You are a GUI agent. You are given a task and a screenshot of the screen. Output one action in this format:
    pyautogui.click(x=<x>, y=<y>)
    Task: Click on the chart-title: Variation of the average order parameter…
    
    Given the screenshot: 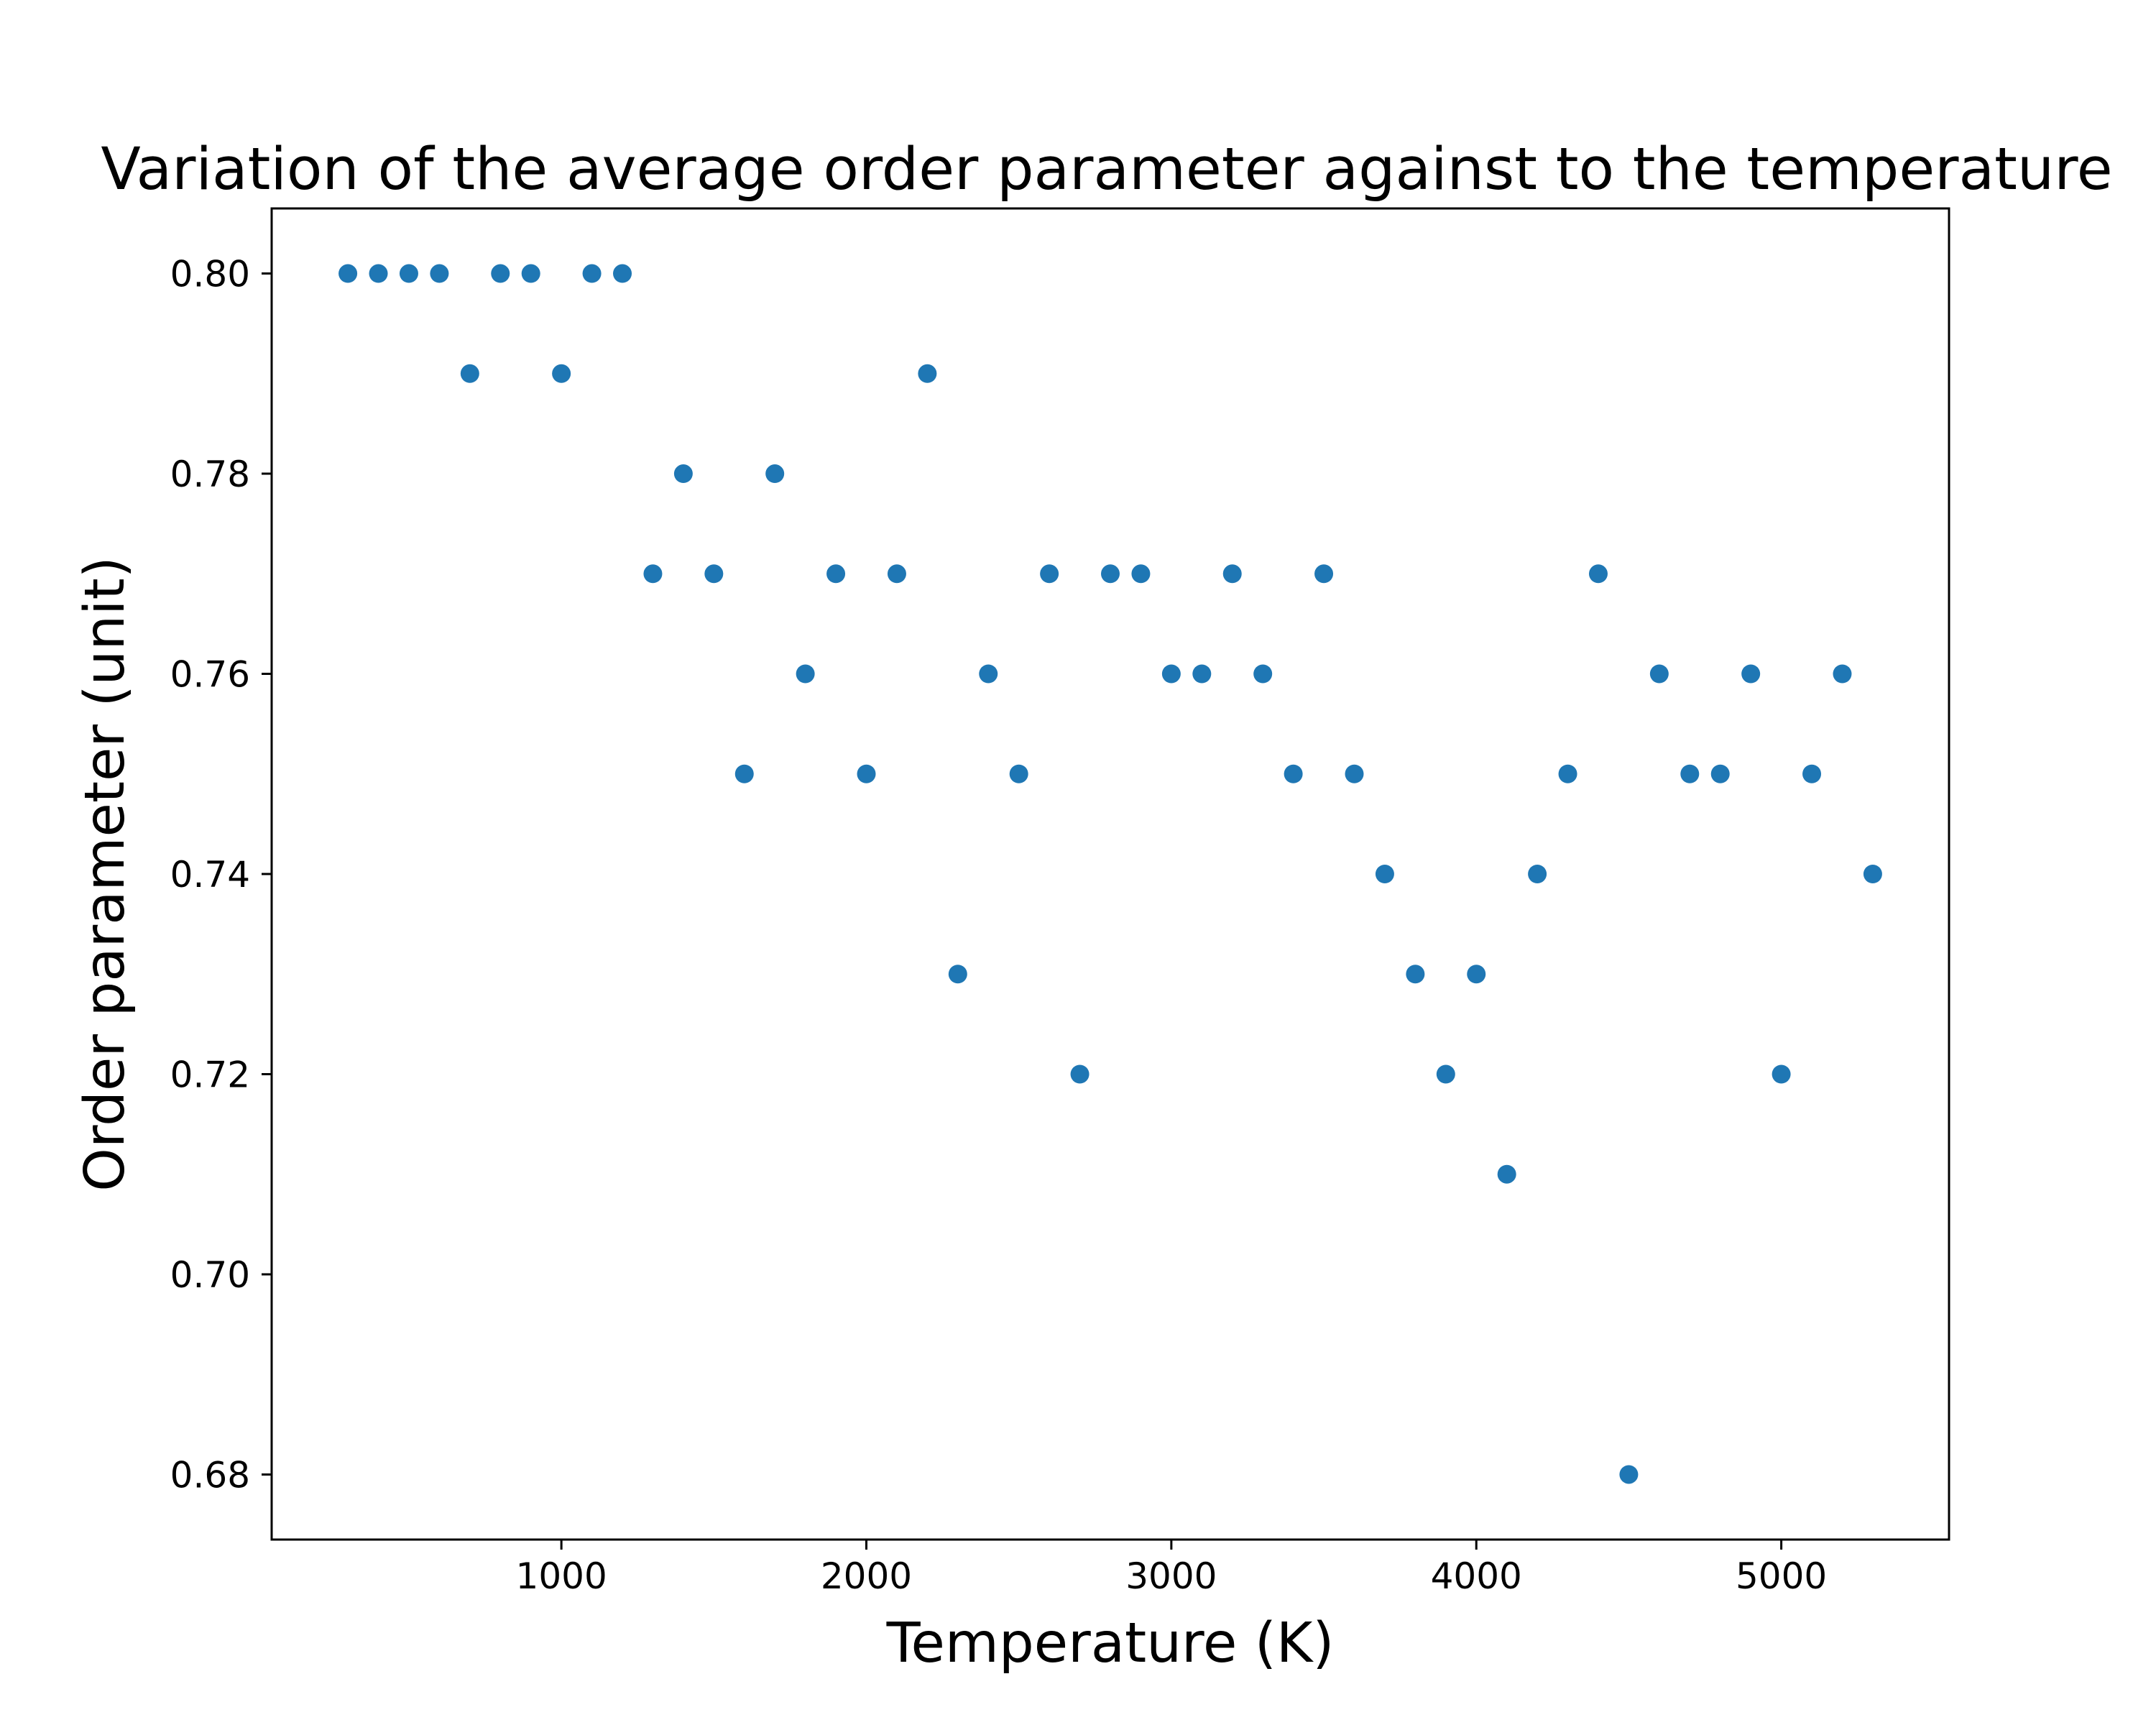 What is the action you would take?
    pyautogui.click(x=1106, y=169)
    